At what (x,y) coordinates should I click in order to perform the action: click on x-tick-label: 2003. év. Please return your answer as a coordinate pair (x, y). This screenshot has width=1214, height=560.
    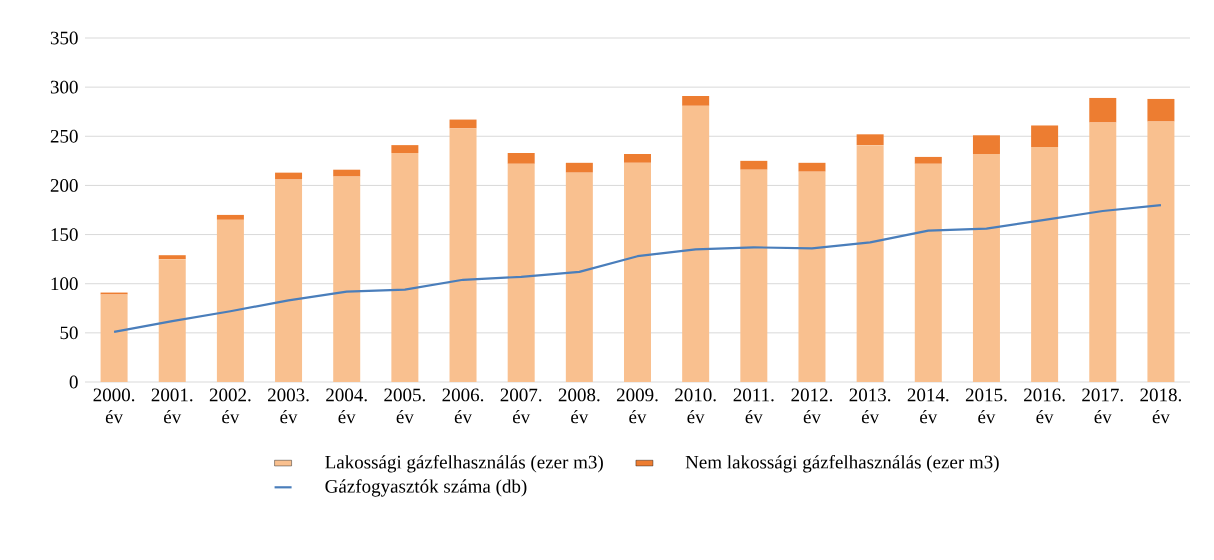
    Looking at the image, I should click on (288, 406).